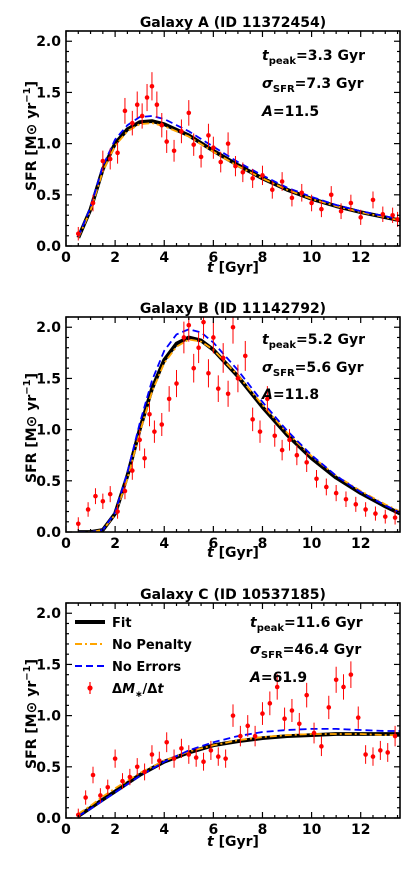 Image resolution: width=415 pixels, height=872 pixels. I want to click on series-line-no-penalty, so click(238, 180).